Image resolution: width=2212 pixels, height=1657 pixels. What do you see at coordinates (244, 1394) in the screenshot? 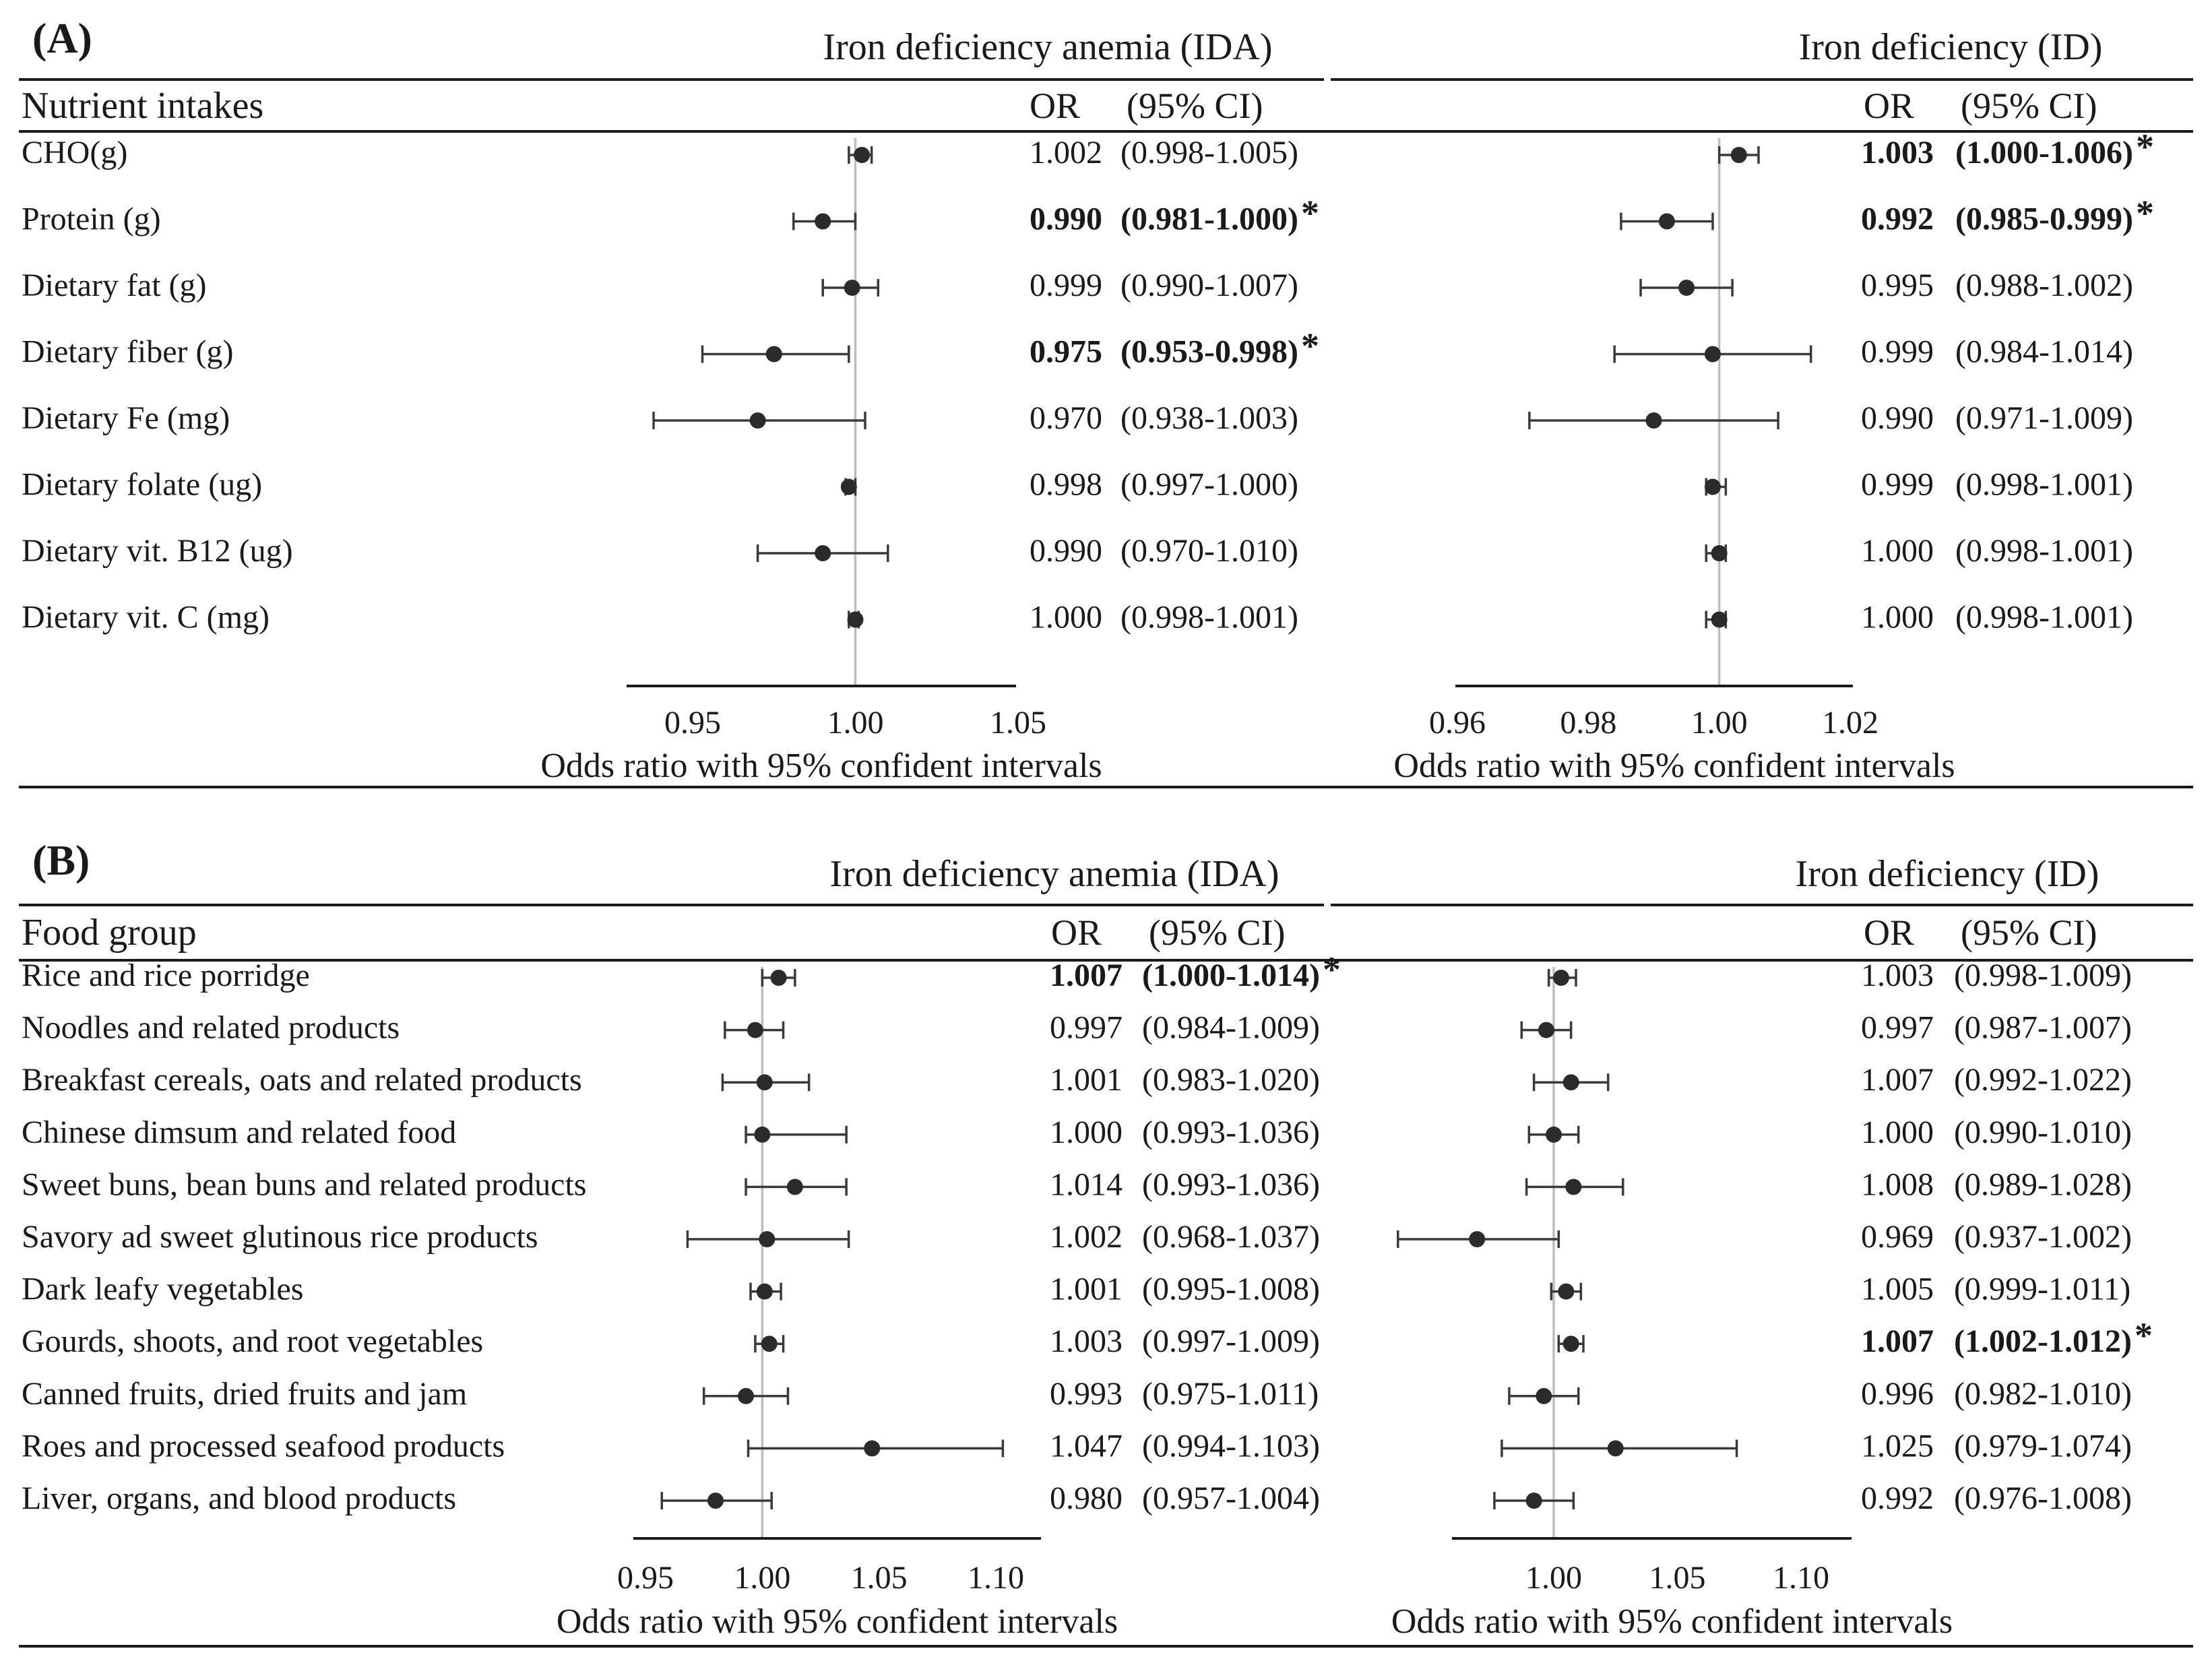
I see `row-label: Canned fruits, dried fruits and jam` at bounding box center [244, 1394].